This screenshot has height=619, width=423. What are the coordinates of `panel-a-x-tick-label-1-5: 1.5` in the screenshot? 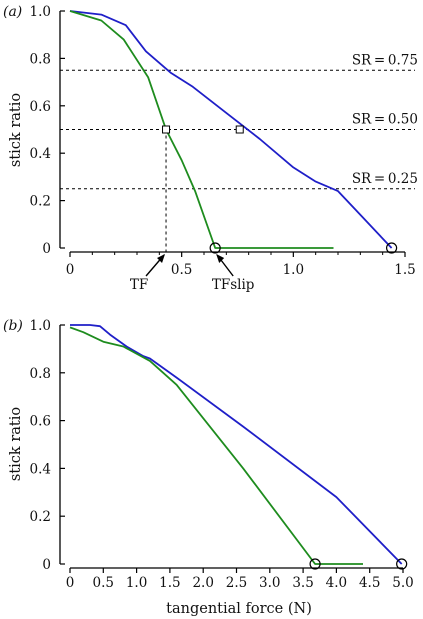 It's located at (404, 270).